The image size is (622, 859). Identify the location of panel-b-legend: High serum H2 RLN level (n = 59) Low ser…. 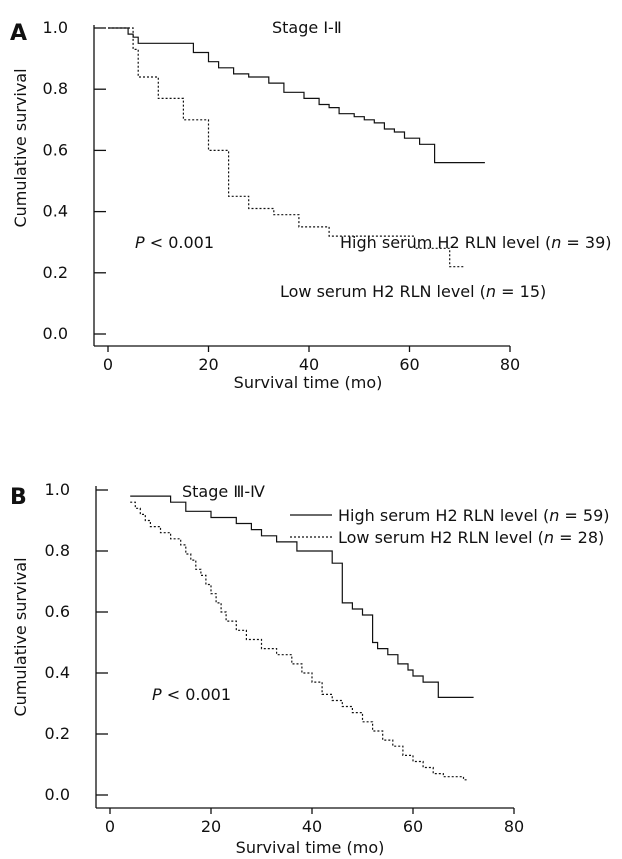
(450, 526).